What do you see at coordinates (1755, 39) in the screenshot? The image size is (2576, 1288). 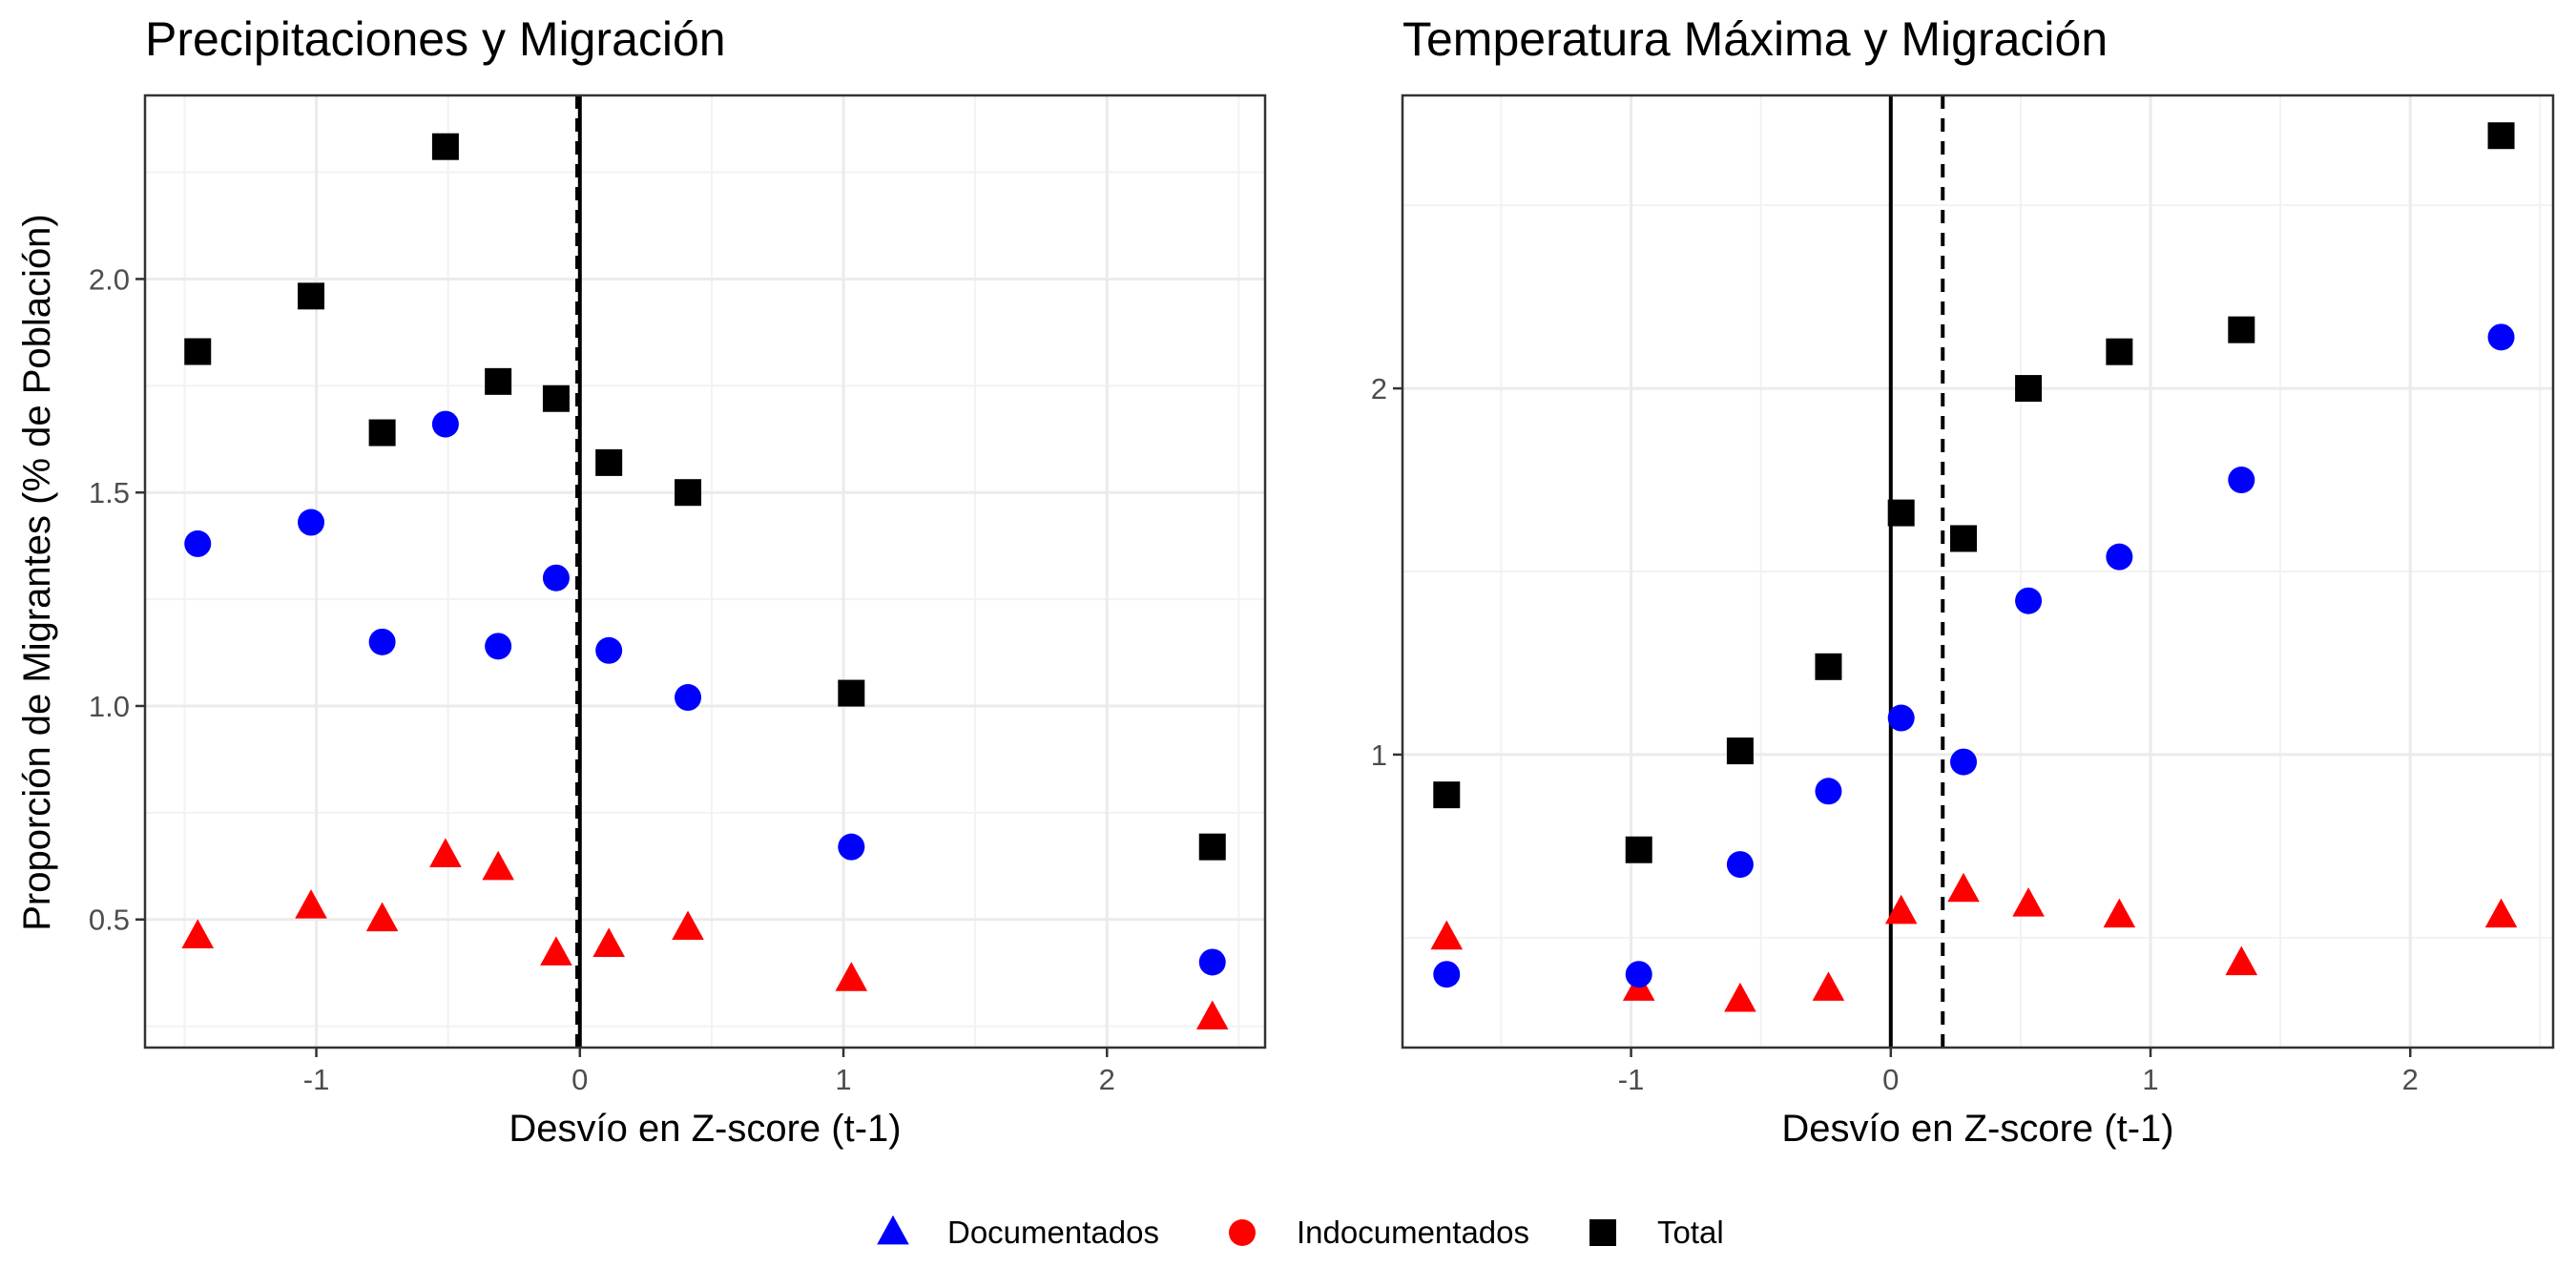 I see `panel-title: Temperatura Máxima y Migración` at bounding box center [1755, 39].